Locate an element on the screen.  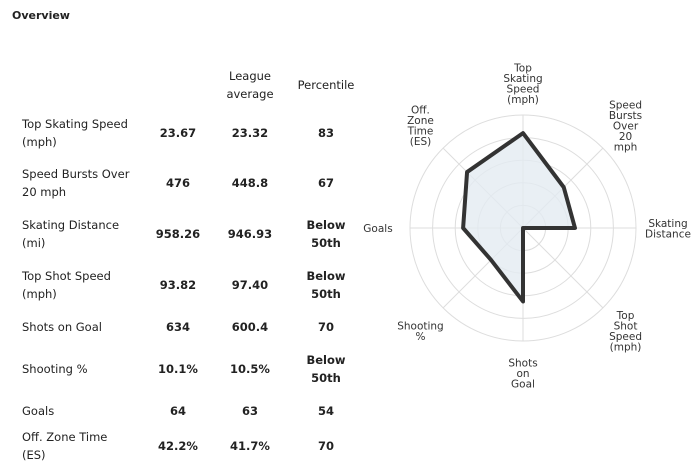
stat-value: 83 is located at coordinates (325, 133).